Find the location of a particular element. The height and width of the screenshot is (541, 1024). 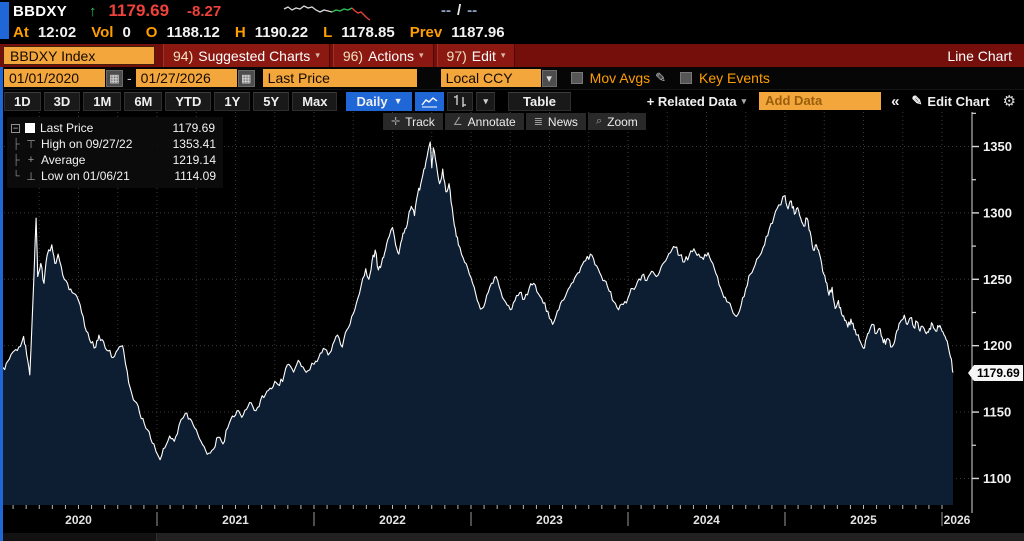

quote-line: BBDXY ↑ 1179.69 -8.27 -- / -- is located at coordinates (518, 11).